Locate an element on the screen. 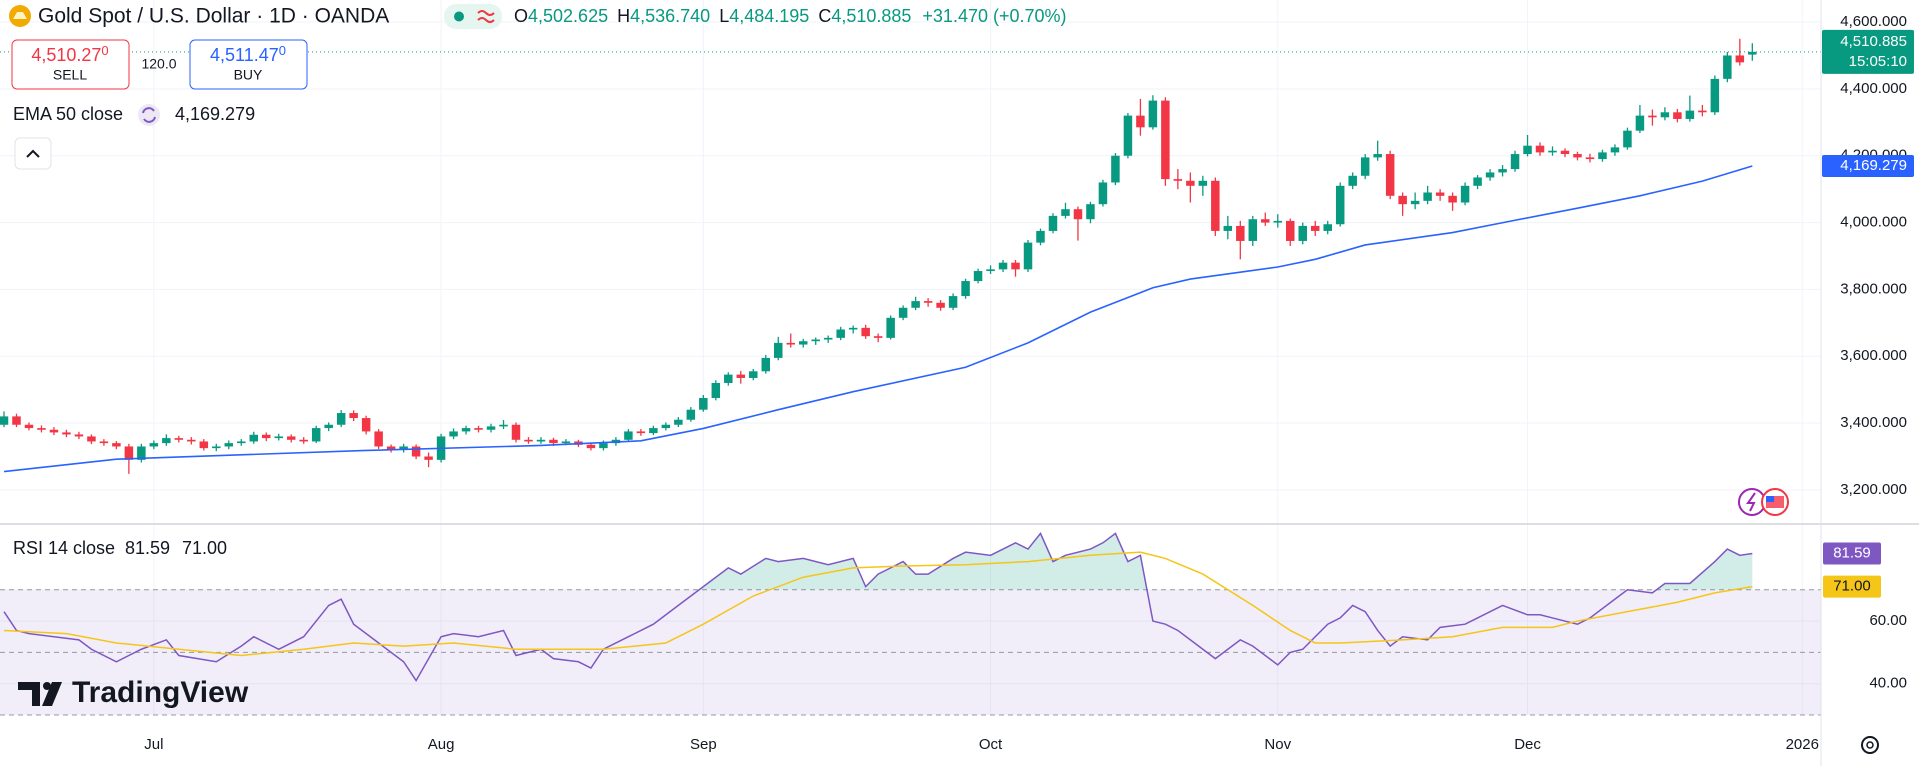  ema-legend: EMA 50 close is located at coordinates (68, 114).